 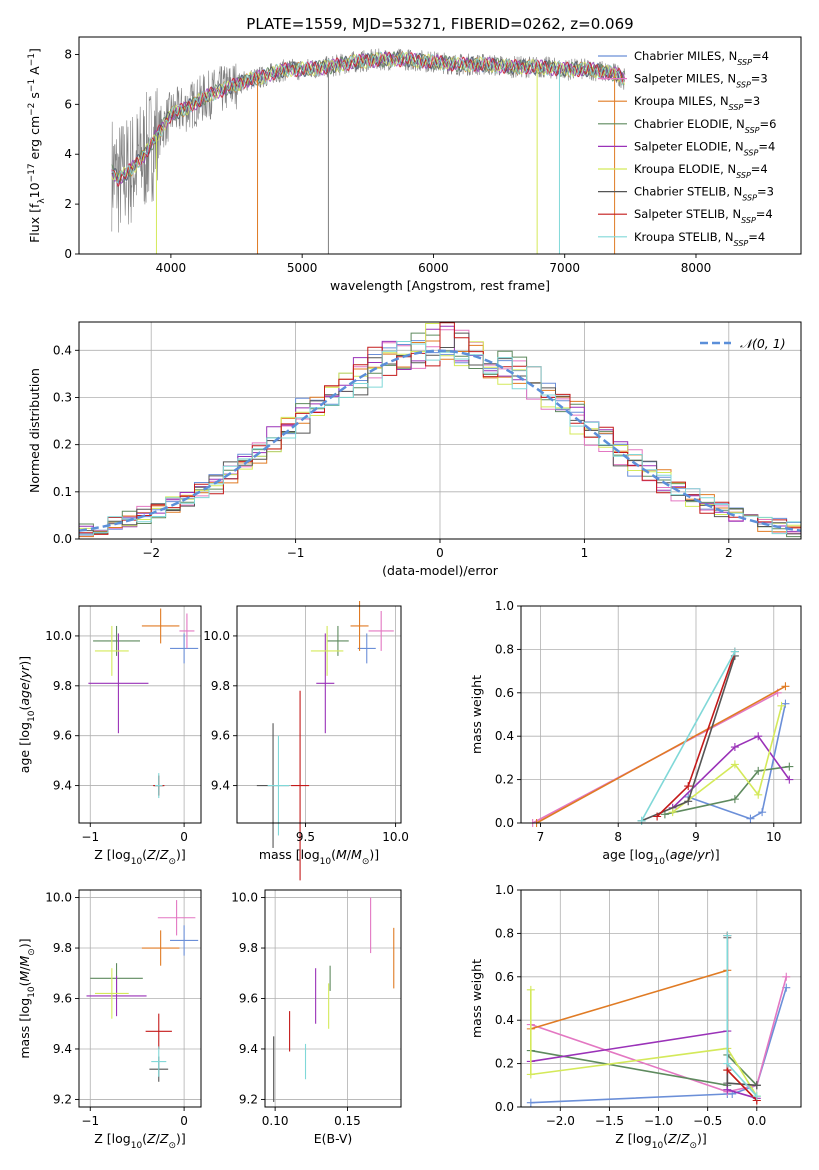 What do you see at coordinates (27, 998) in the screenshot?
I see `y-axis-label: mass [log10(M/M⊙)]` at bounding box center [27, 998].